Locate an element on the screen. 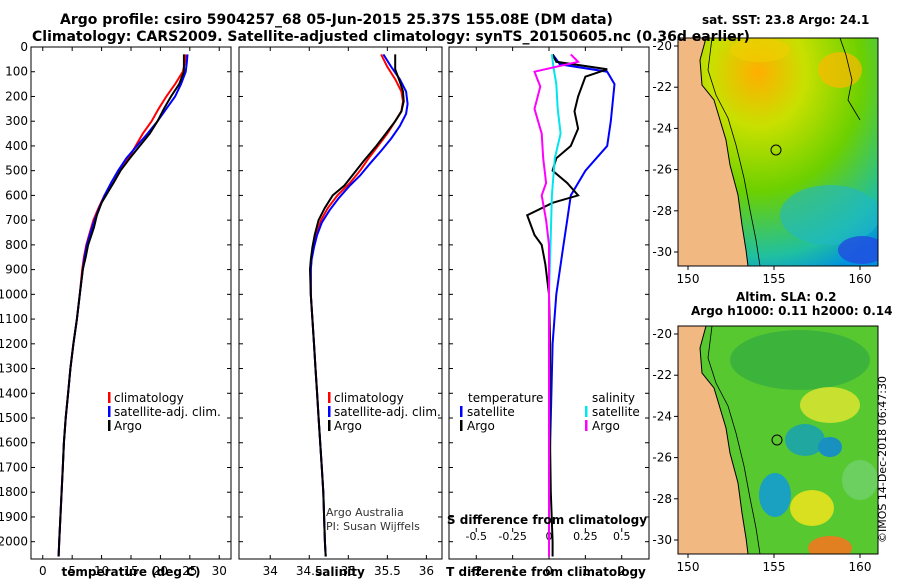 Image resolution: width=900 pixels, height=580 pixels. y-tick-label: 0 is located at coordinates (24, 47).